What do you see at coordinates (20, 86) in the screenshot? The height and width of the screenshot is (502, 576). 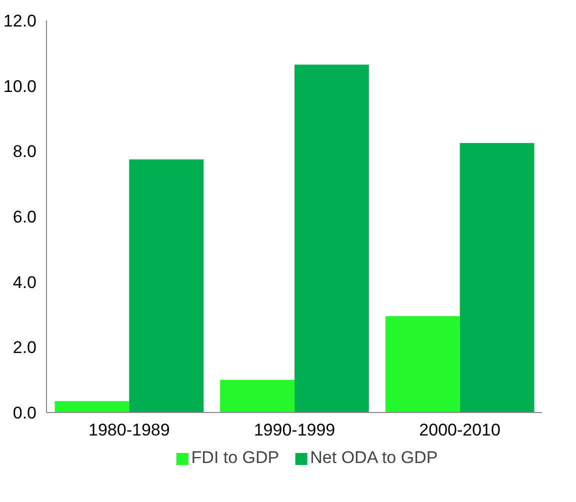 I see `y-tick-label: 10.0` at bounding box center [20, 86].